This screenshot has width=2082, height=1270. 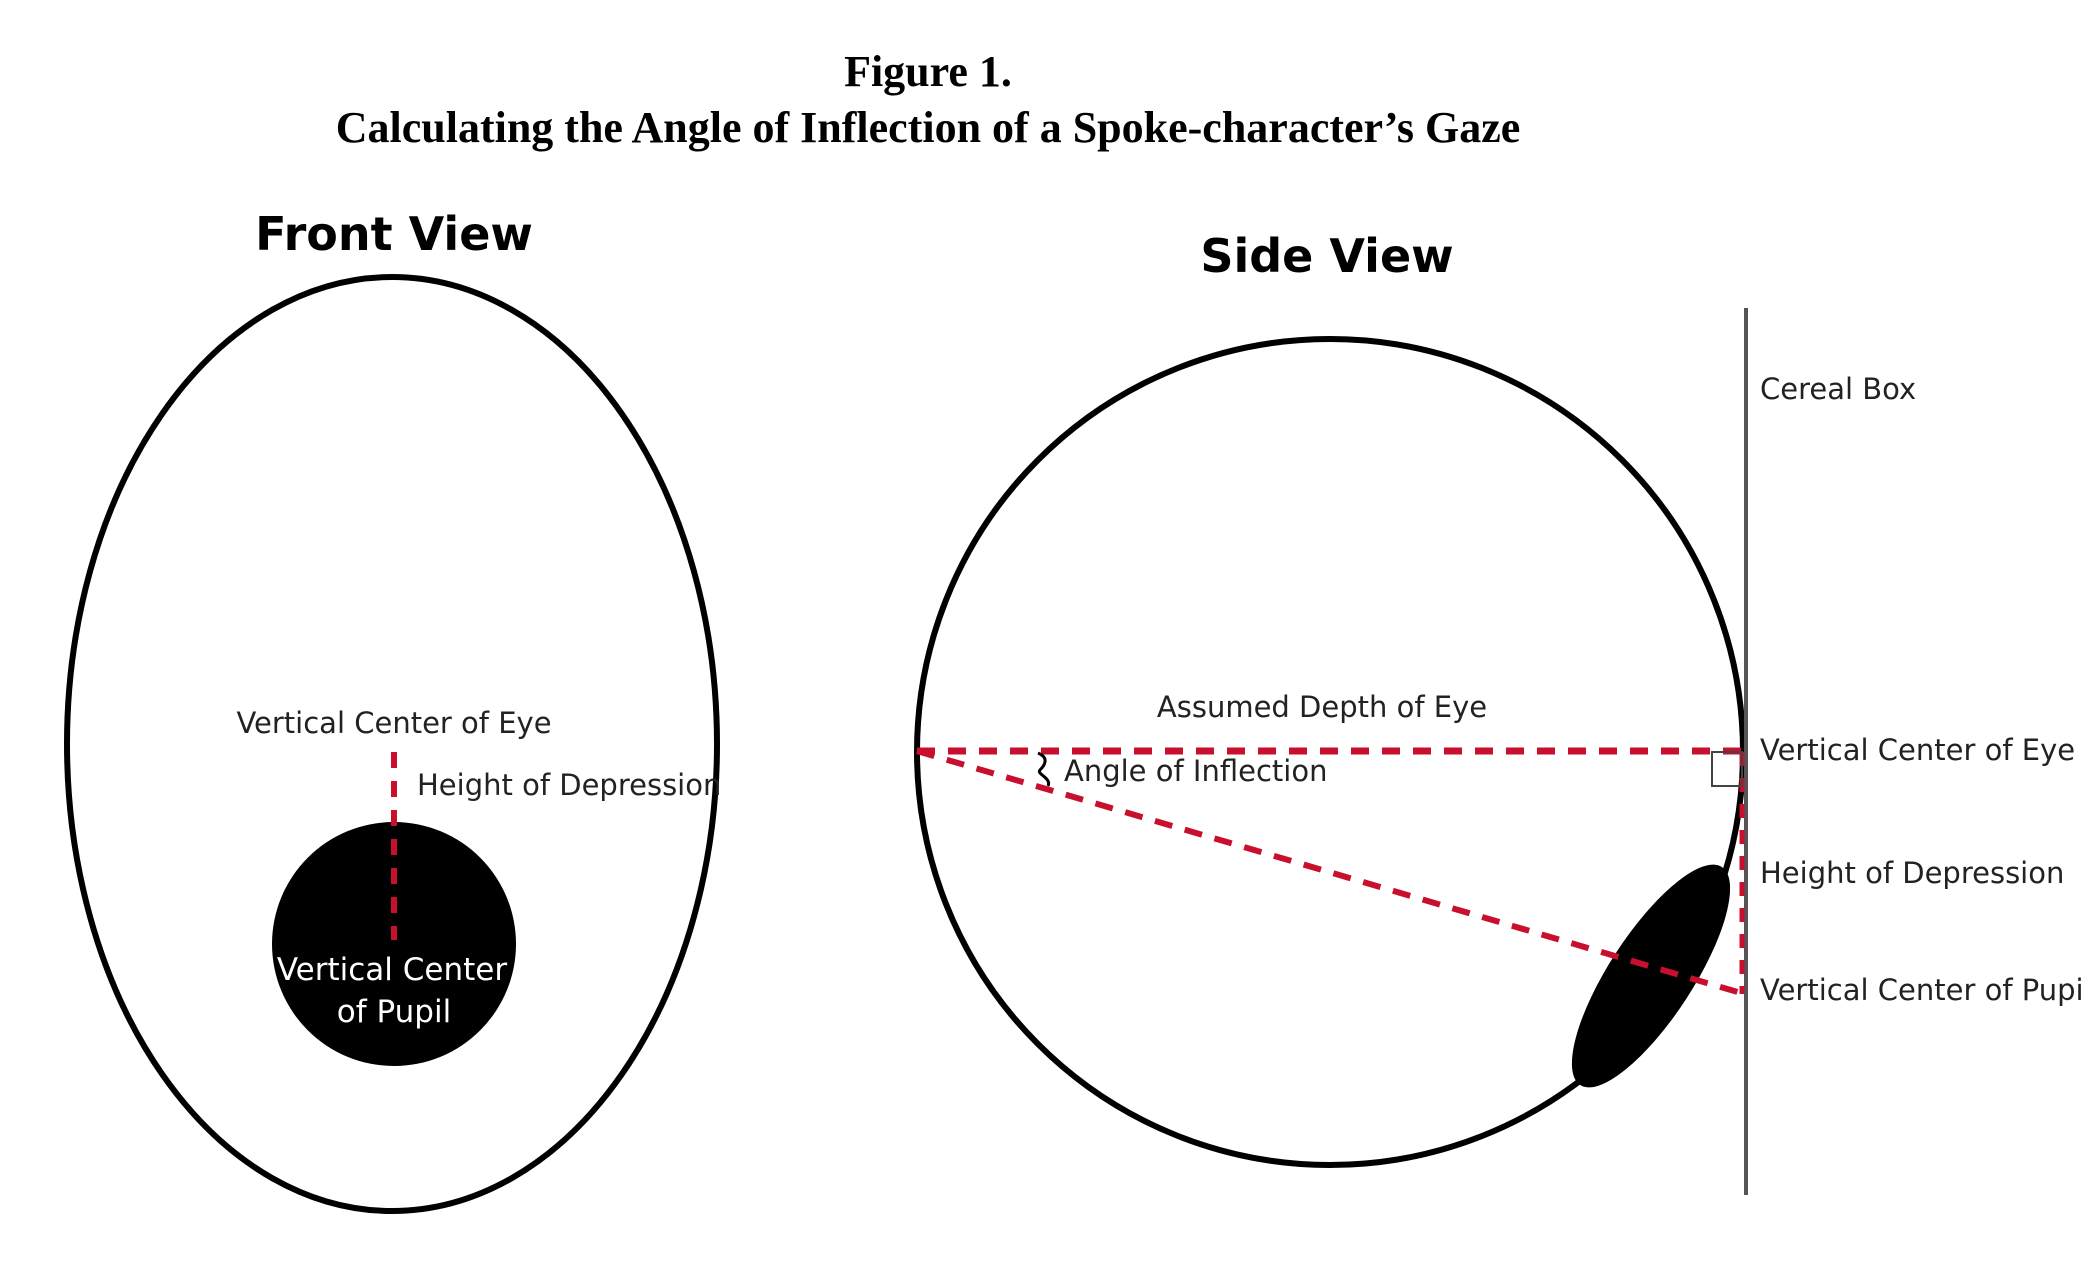 What do you see at coordinates (1838, 389) in the screenshot?
I see `cereal-box-label: Cereal Box` at bounding box center [1838, 389].